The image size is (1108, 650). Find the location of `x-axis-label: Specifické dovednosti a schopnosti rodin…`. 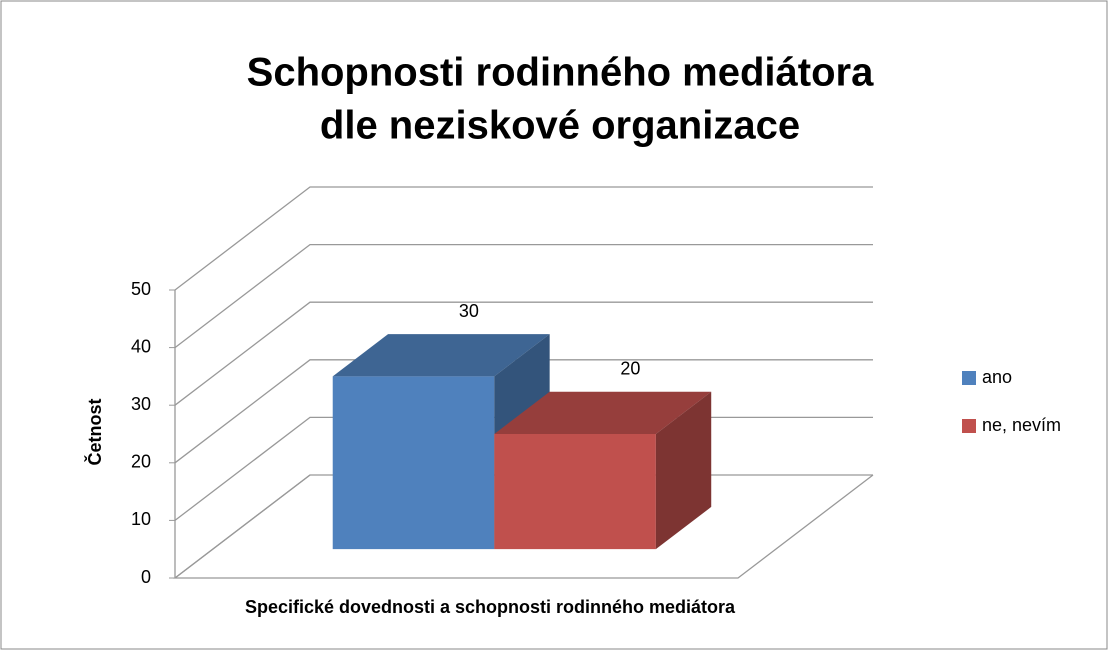

x-axis-label: Specifické dovednosti a schopnosti rodin… is located at coordinates (490, 607).